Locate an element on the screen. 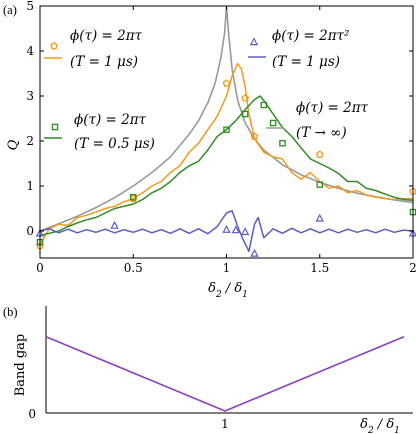 The width and height of the screenshot is (416, 434). legend-condition-green: (T = 0.5 μs) is located at coordinates (114, 144).